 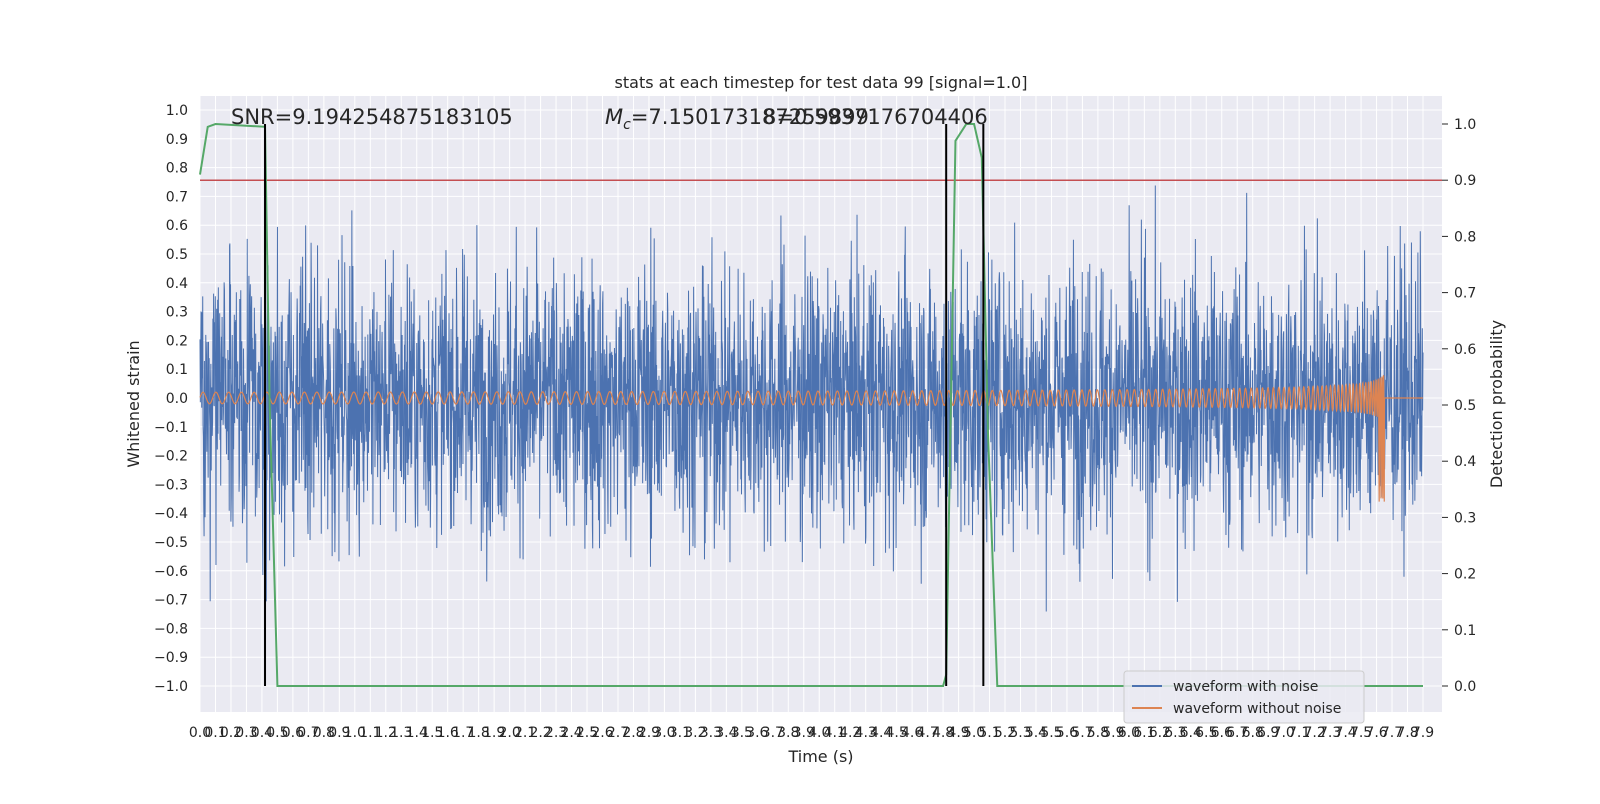 I want to click on right-tick-label: 0.7, so click(x=1465, y=294).